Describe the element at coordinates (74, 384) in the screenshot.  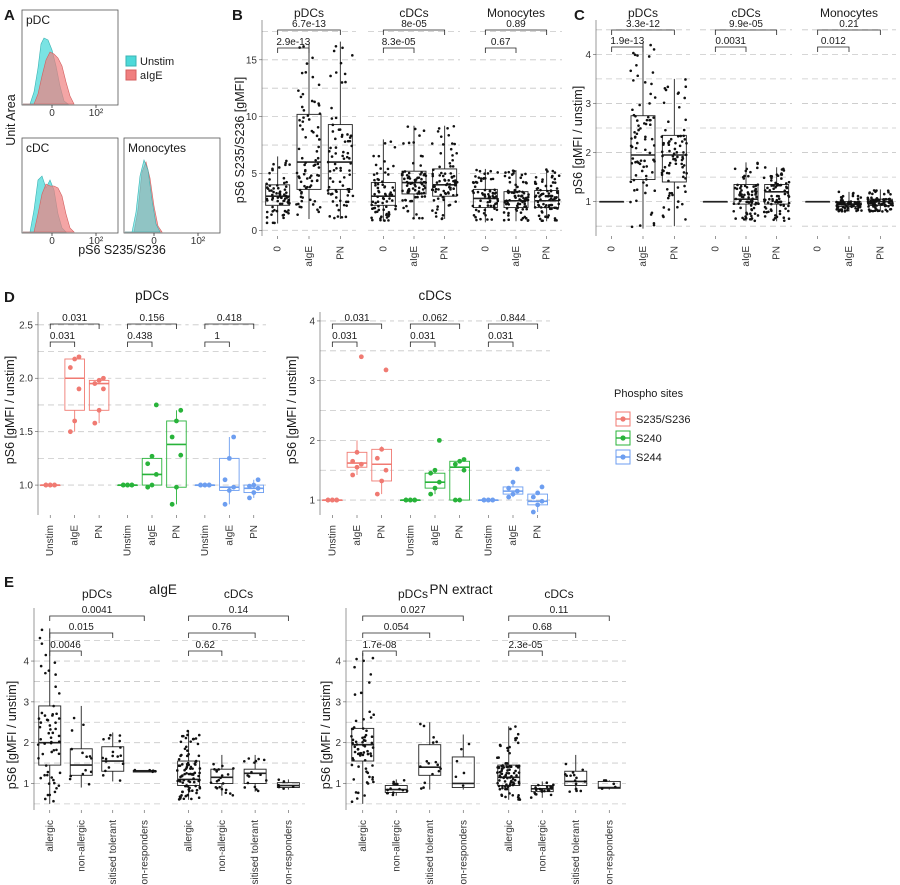
I see `box` at that location.